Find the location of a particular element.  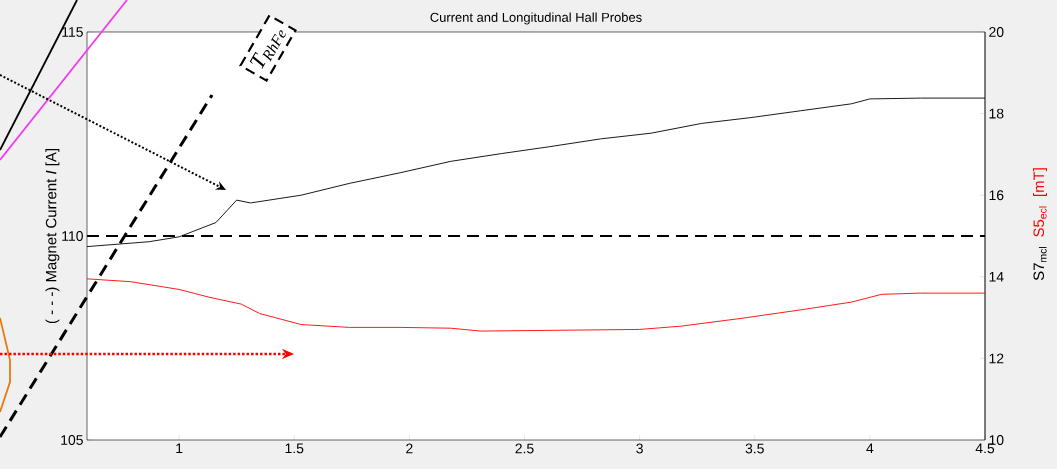

x-tick-label: 1.5 is located at coordinates (294, 448).